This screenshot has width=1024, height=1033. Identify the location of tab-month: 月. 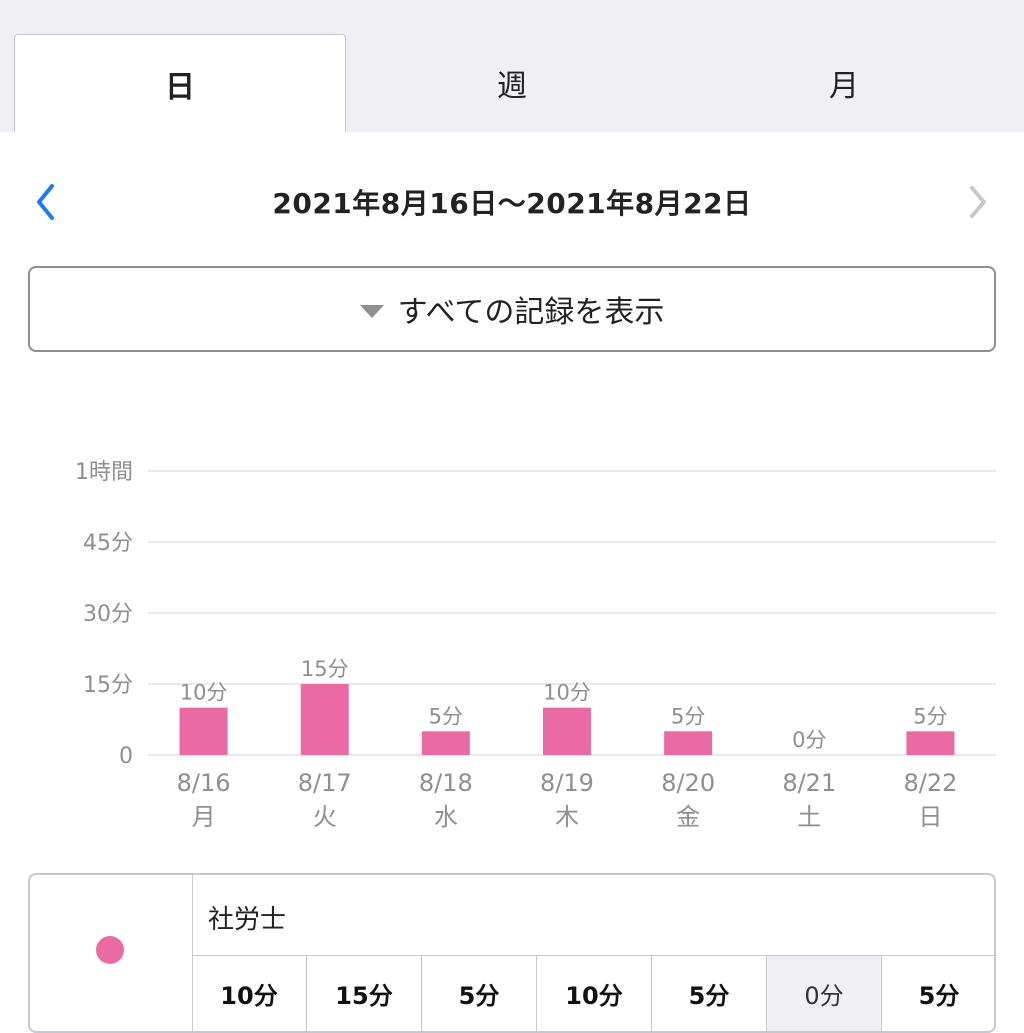
(844, 86).